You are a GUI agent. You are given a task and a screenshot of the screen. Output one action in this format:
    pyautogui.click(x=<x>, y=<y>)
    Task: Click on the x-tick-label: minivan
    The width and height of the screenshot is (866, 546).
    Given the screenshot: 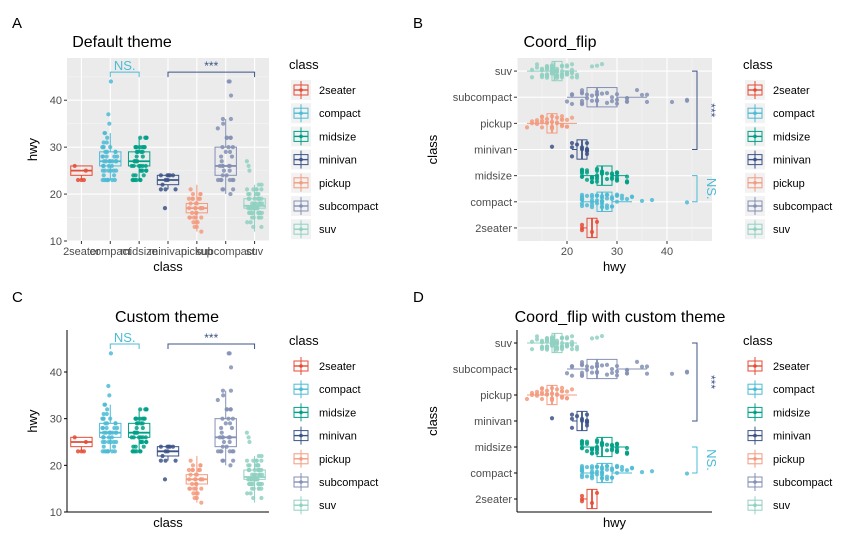 What is the action you would take?
    pyautogui.click(x=168, y=252)
    